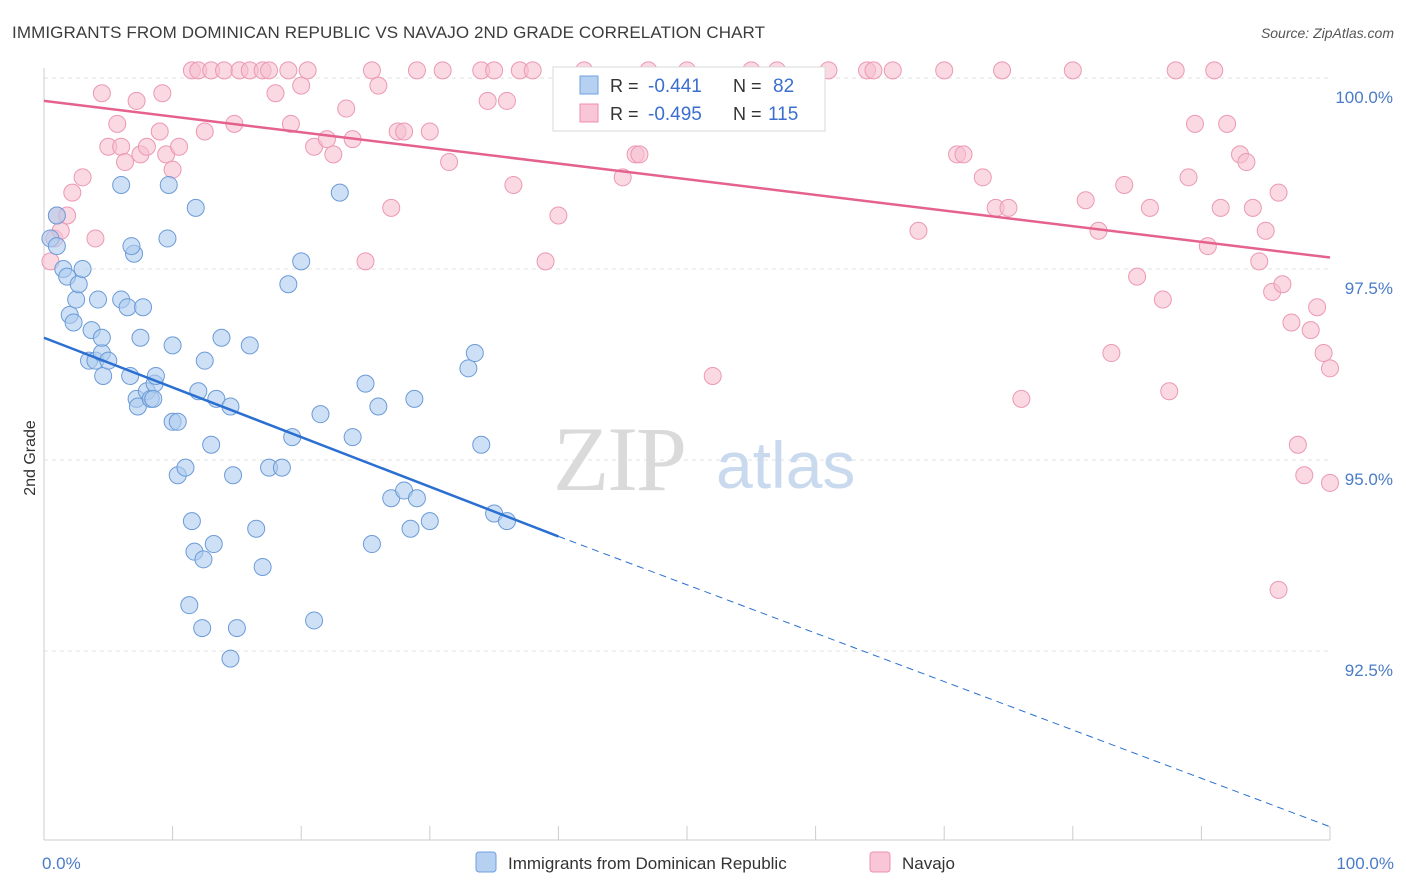 This screenshot has height=892, width=1406. Describe the element at coordinates (301, 437) in the screenshot. I see `dominican-trend-line` at that location.